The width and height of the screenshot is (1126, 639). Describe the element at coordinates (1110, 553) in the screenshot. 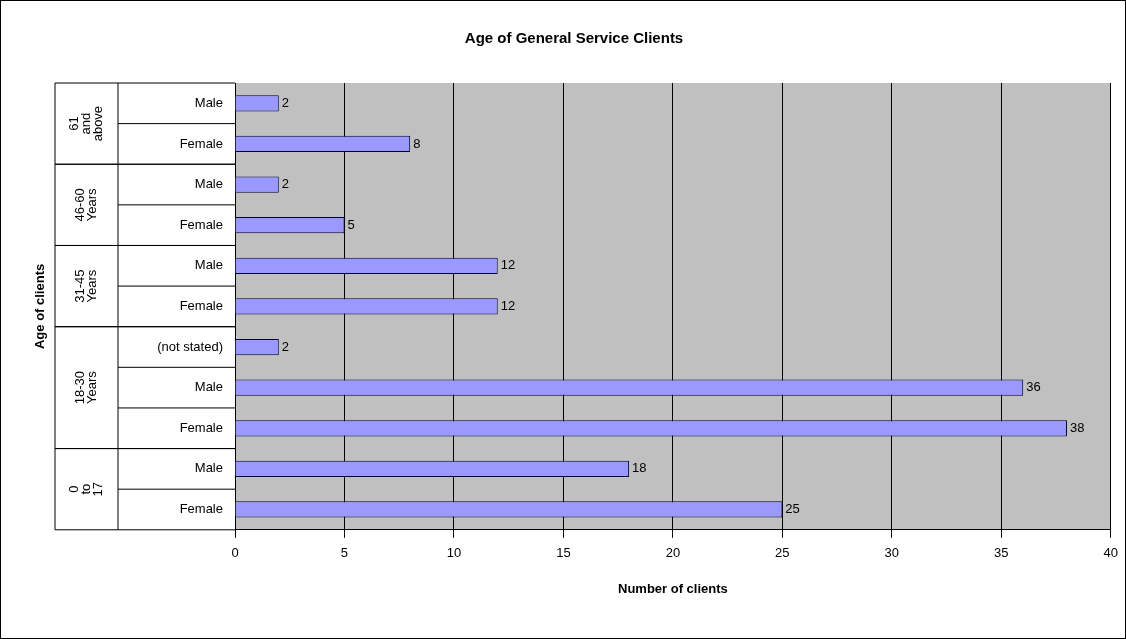

I see `x-tick-label: 40` at that location.